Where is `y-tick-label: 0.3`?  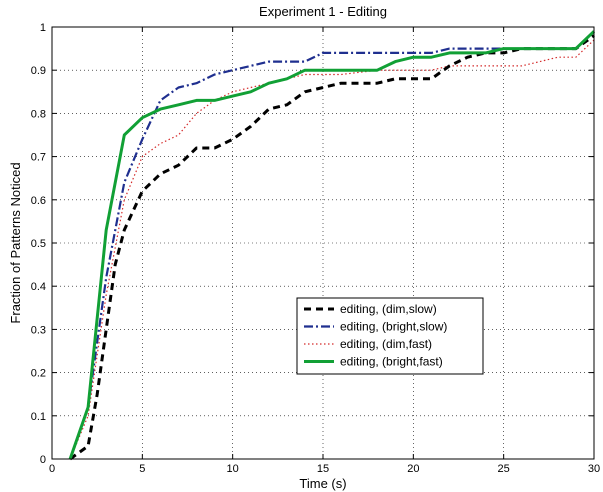 y-tick-label: 0.3 is located at coordinates (38, 330).